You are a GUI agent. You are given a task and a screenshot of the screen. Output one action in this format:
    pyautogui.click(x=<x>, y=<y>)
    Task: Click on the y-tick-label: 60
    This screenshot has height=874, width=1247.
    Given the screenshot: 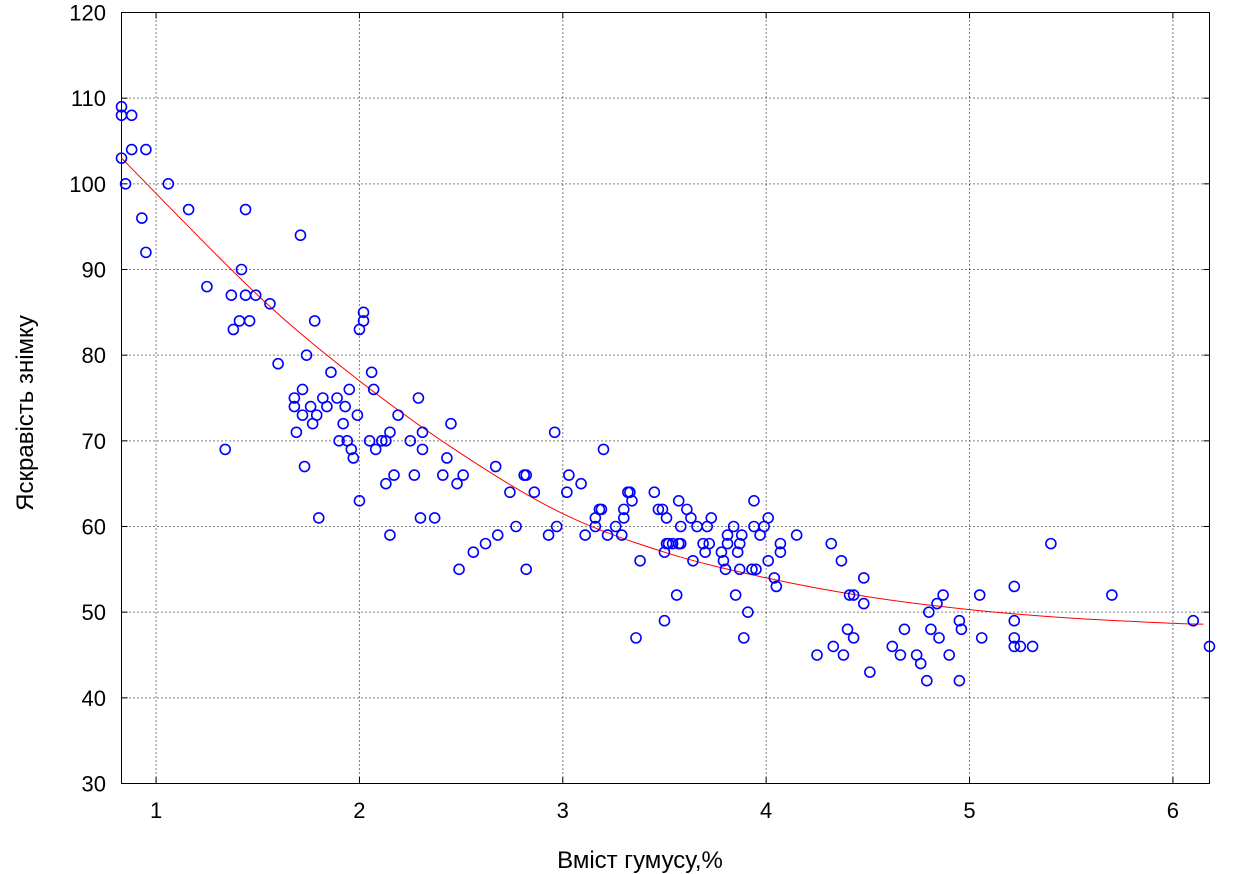 What is the action you would take?
    pyautogui.click(x=94, y=527)
    